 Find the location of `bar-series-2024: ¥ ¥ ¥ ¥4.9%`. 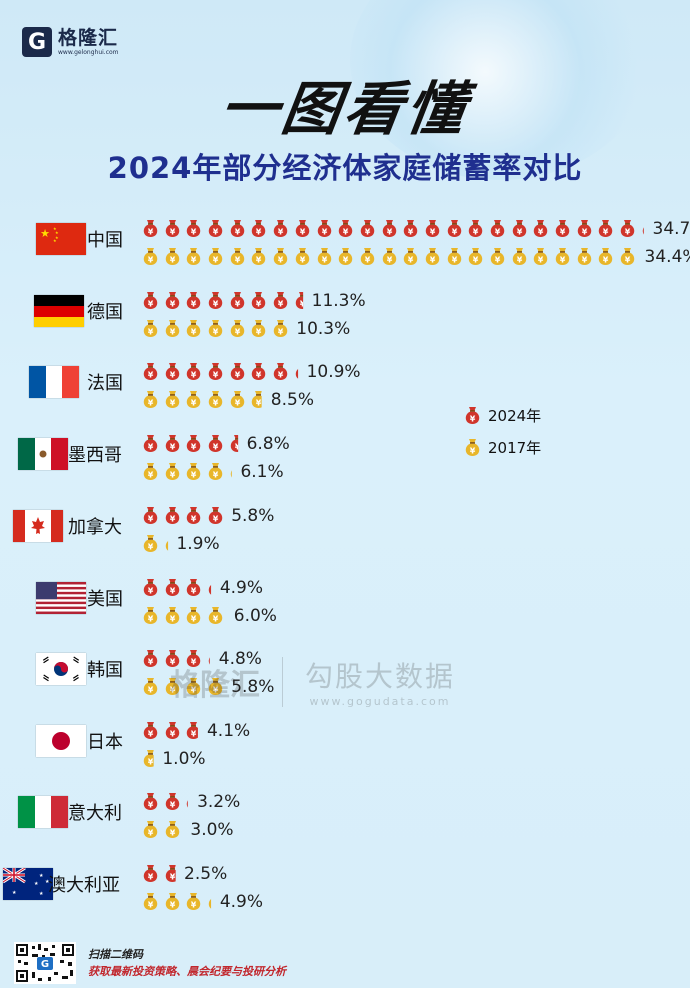

bar-series-2024: ¥ ¥ ¥ ¥4.9% is located at coordinates (202, 587).